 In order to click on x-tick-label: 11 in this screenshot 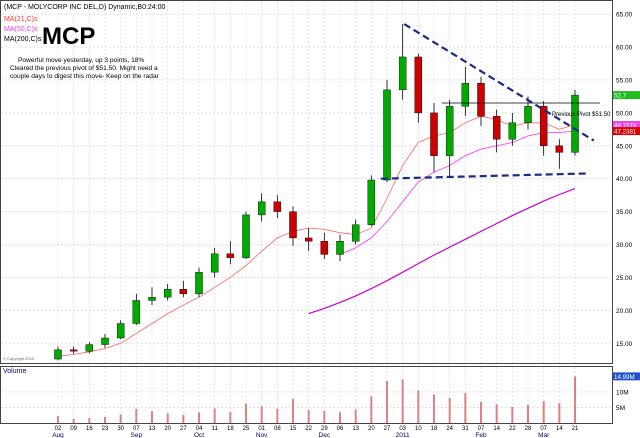, I will do `click(215, 429)`.